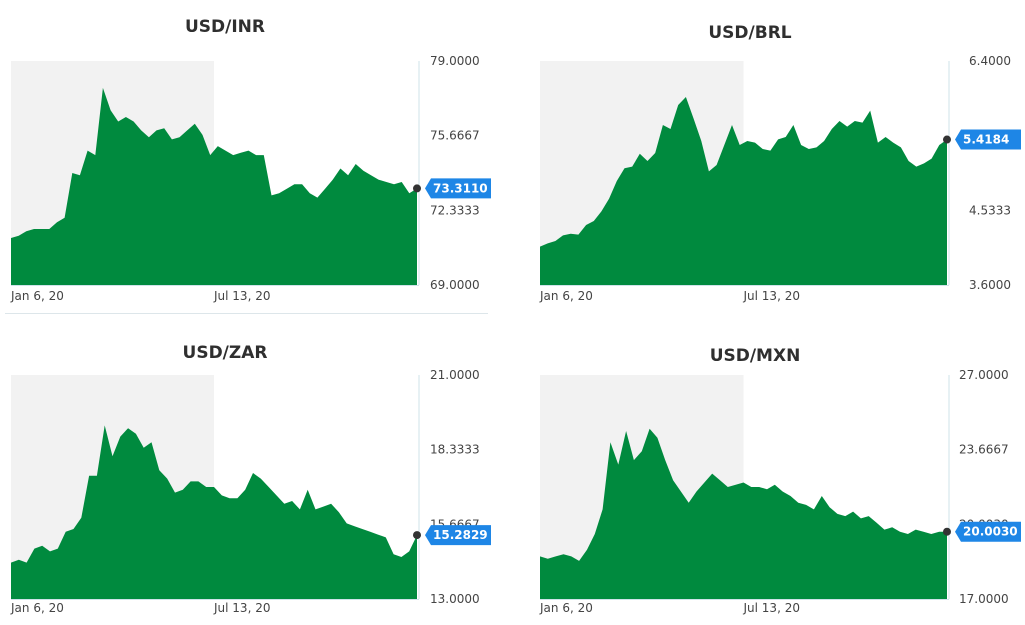 Image resolution: width=1025 pixels, height=625 pixels. I want to click on last-value-label: 20.0030, so click(990, 532).